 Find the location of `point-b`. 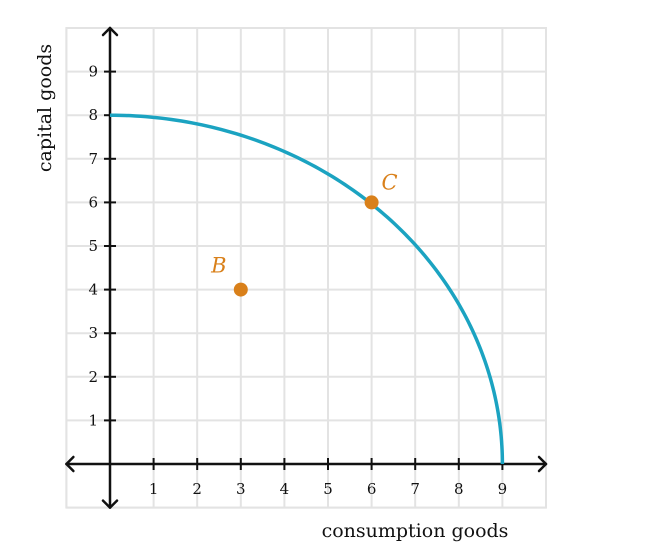

point-b is located at coordinates (240, 289).